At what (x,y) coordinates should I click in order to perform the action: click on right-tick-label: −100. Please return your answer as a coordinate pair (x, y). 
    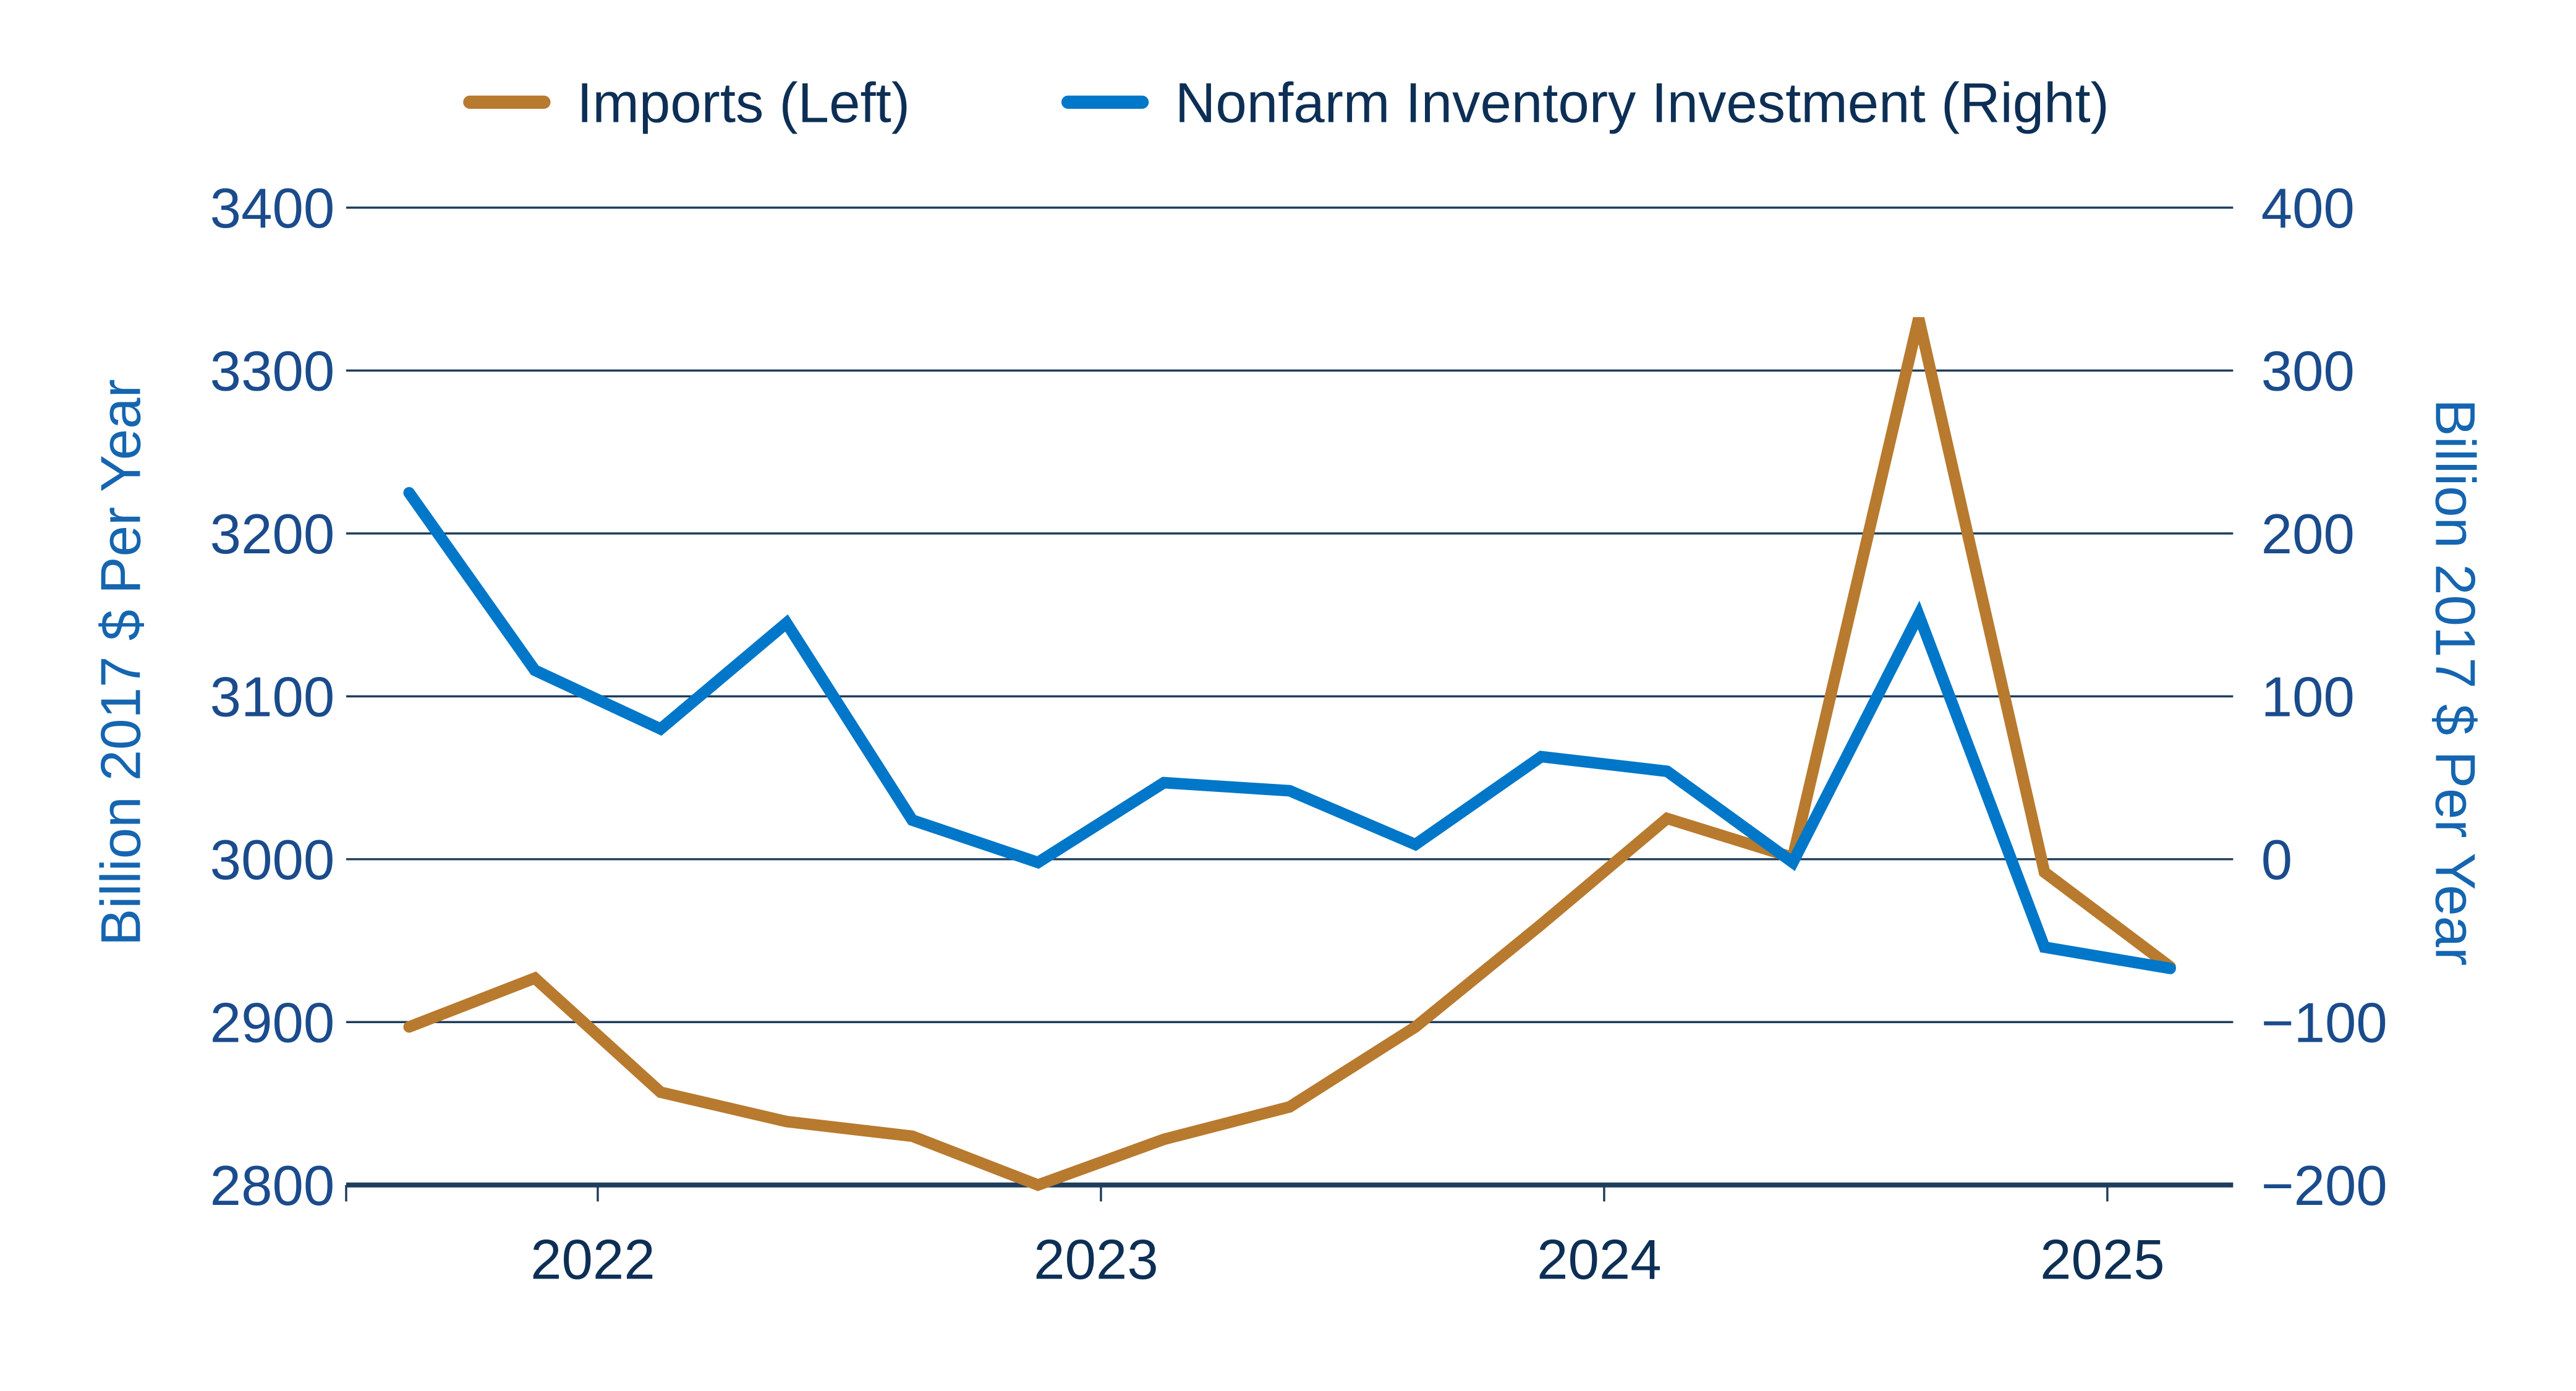
    Looking at the image, I should click on (2324, 1023).